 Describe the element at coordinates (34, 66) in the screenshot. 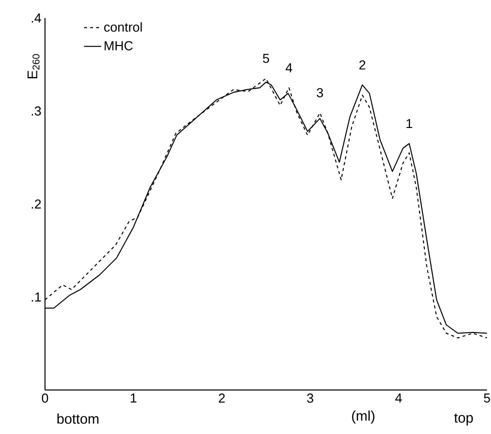

I see `y-axis-title: E$_{260}$` at that location.